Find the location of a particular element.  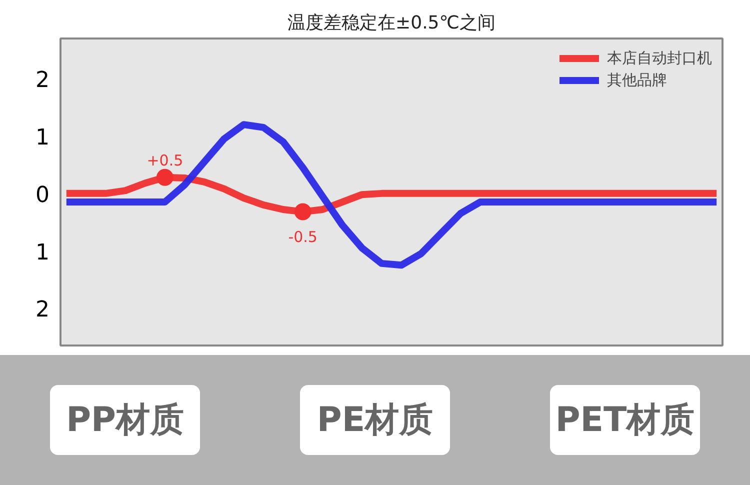

legend-label: 其他品牌 is located at coordinates (637, 80).